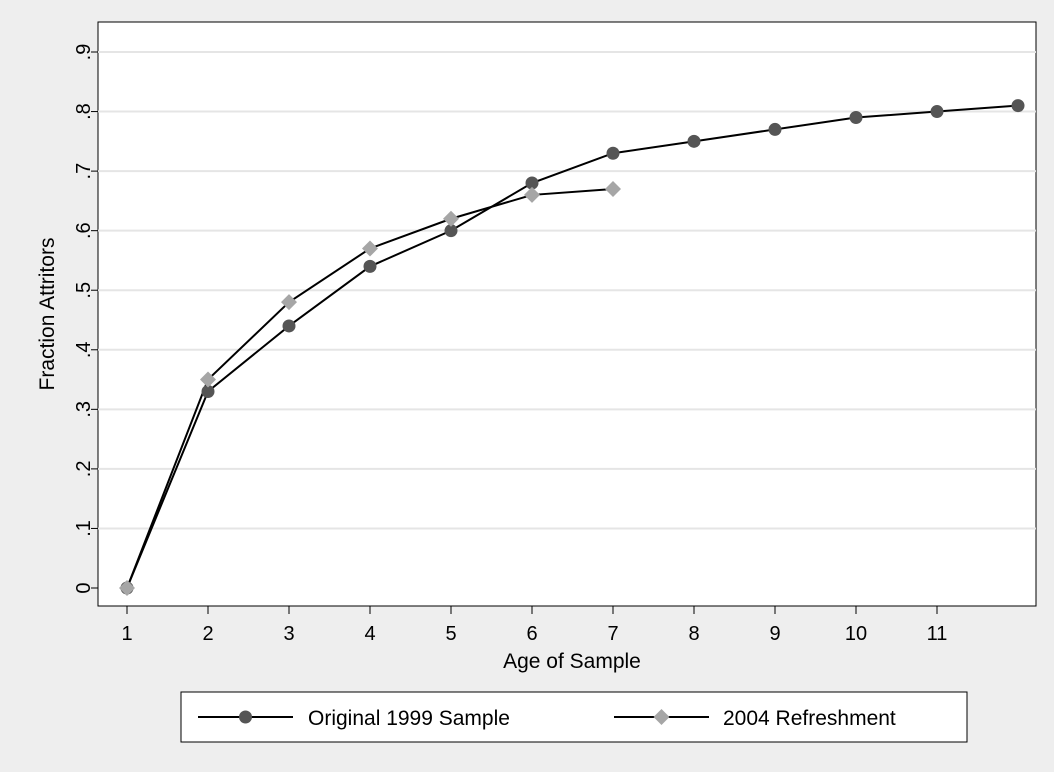  What do you see at coordinates (856, 634) in the screenshot?
I see `x-tick-label: 10` at bounding box center [856, 634].